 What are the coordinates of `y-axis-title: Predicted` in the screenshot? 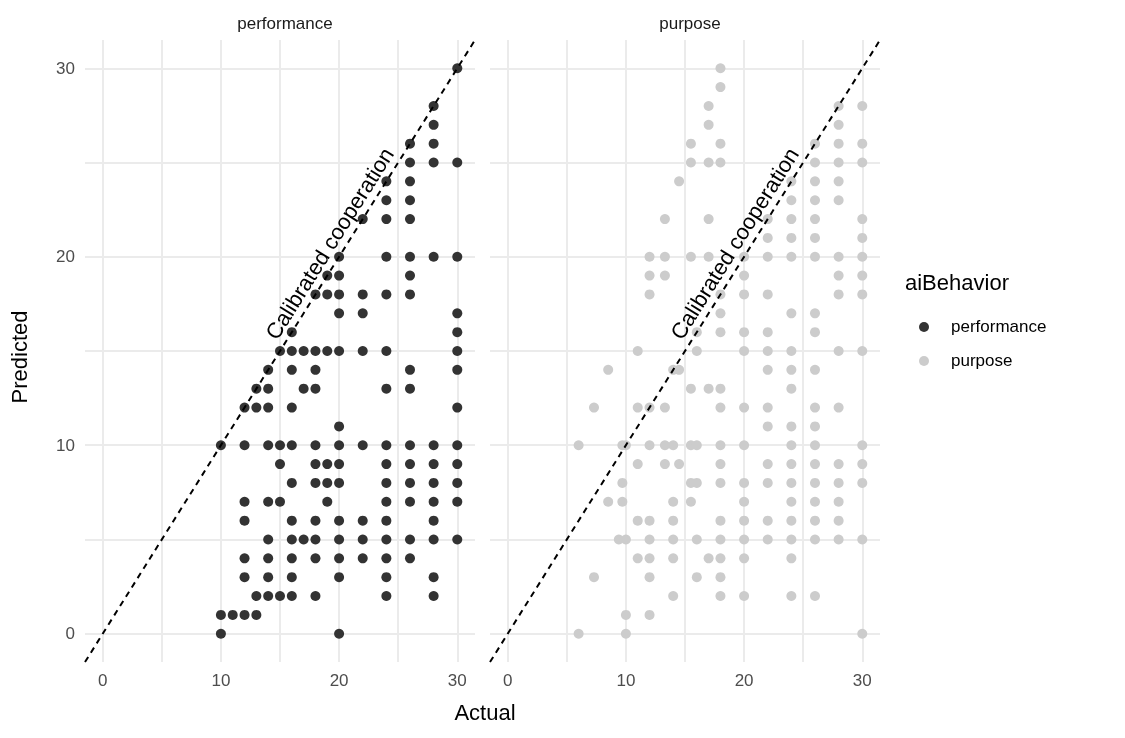 It's located at (20, 357).